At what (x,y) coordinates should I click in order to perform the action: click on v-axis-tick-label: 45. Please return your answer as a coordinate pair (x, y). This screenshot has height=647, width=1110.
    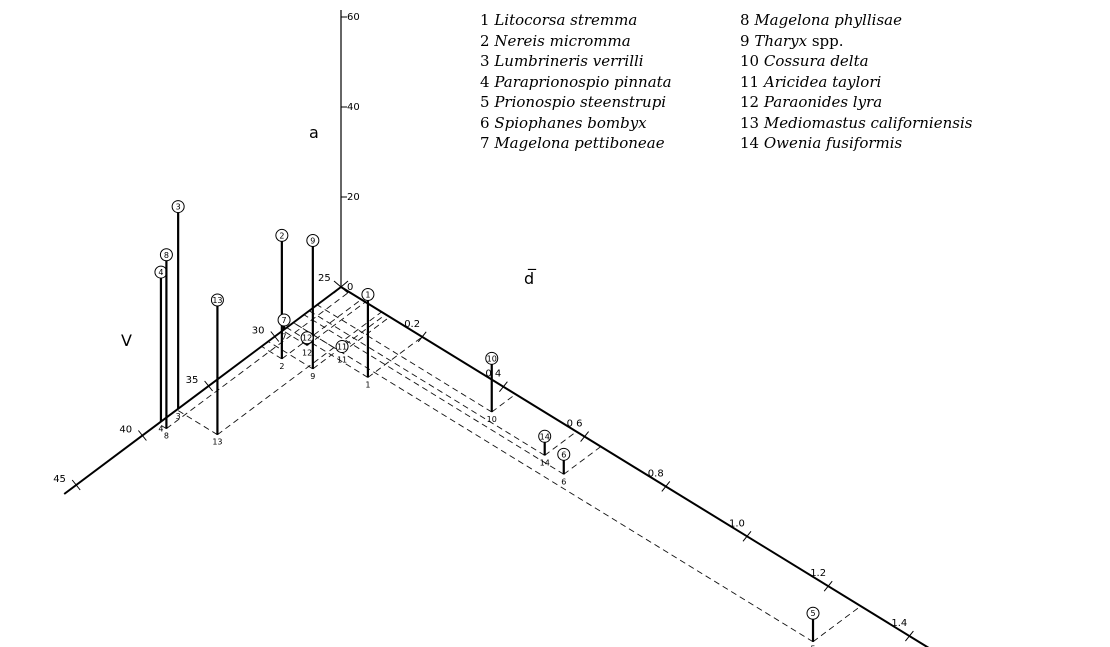
    Looking at the image, I should click on (59, 479).